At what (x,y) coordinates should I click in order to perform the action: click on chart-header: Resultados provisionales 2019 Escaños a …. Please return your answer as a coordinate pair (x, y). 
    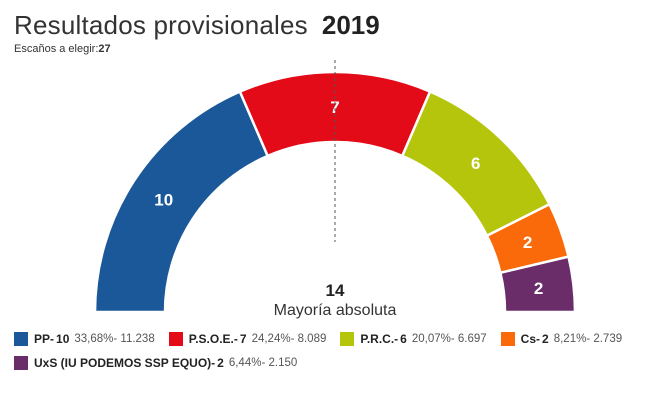
    Looking at the image, I should click on (197, 32).